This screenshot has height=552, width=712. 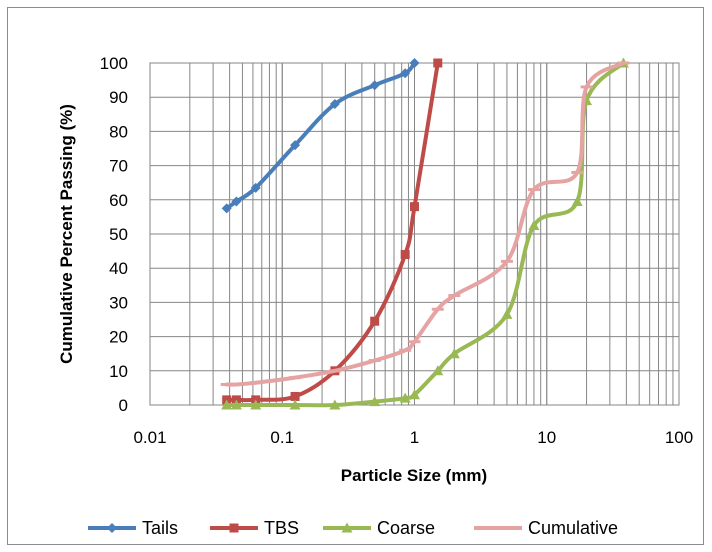 What do you see at coordinates (414, 475) in the screenshot?
I see `x-axis-title: Particle Size (mm)` at bounding box center [414, 475].